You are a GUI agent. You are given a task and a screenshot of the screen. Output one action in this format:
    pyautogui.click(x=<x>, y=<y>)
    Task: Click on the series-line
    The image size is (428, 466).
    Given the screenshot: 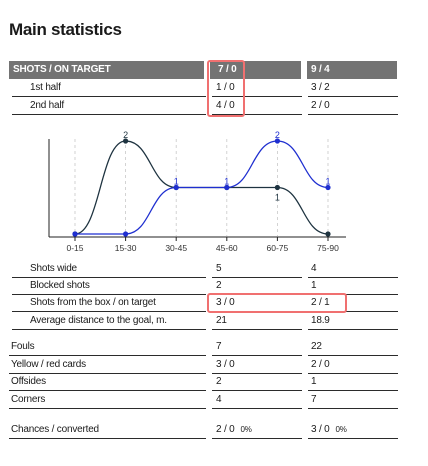 What is the action you would take?
    pyautogui.click(x=202, y=187)
    